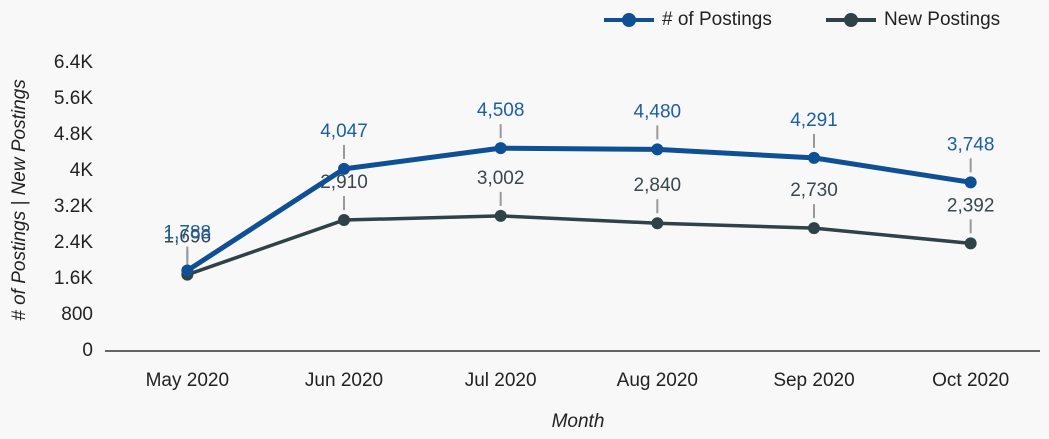 The image size is (1049, 439). What do you see at coordinates (578, 421) in the screenshot?
I see `x-axis-label: Month` at bounding box center [578, 421].